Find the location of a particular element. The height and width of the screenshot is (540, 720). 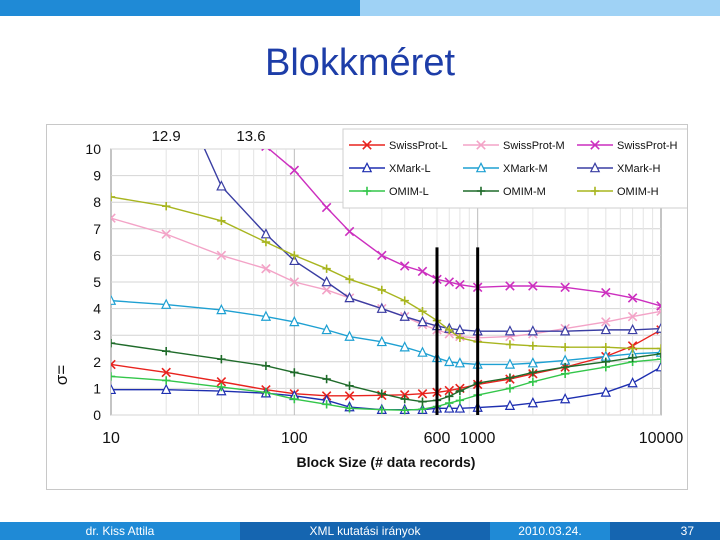

legend-item: XMark-H is located at coordinates (618, 168).